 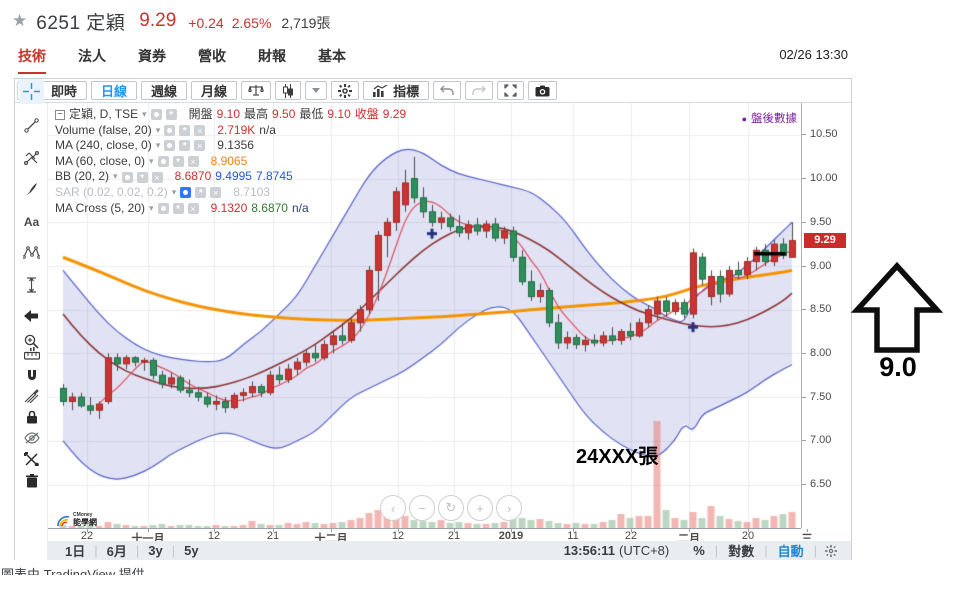 What do you see at coordinates (430, 536) in the screenshot?
I see `time-axis: 22 十一月 12 21 十二月 12 21 2019 11 22 二月 20 三` at bounding box center [430, 536].